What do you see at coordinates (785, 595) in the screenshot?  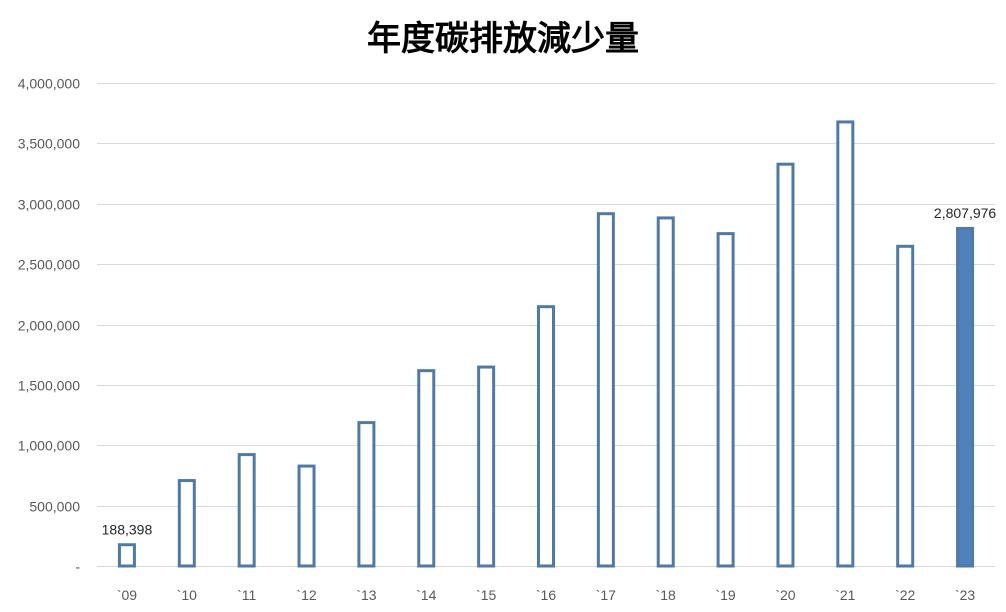 I see `x-tick-label: `20` at bounding box center [785, 595].